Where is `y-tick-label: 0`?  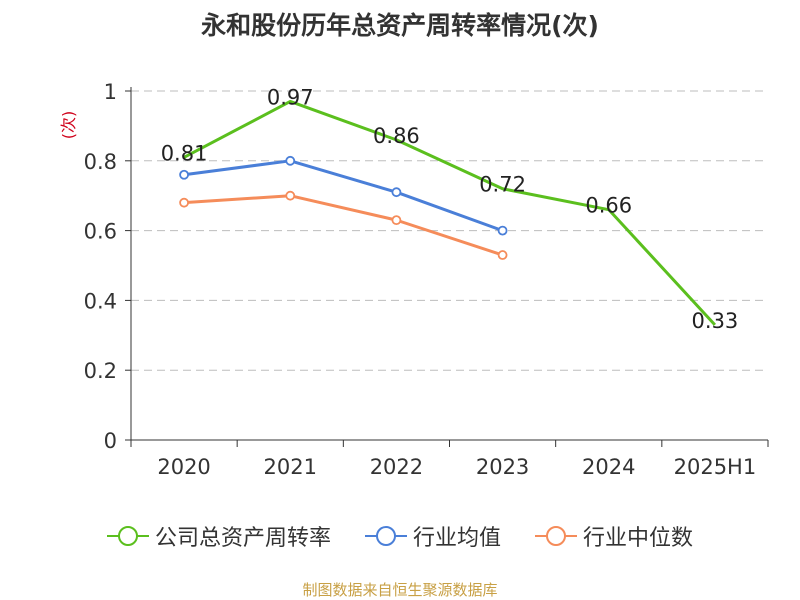
y-tick-label: 0 is located at coordinates (110, 441).